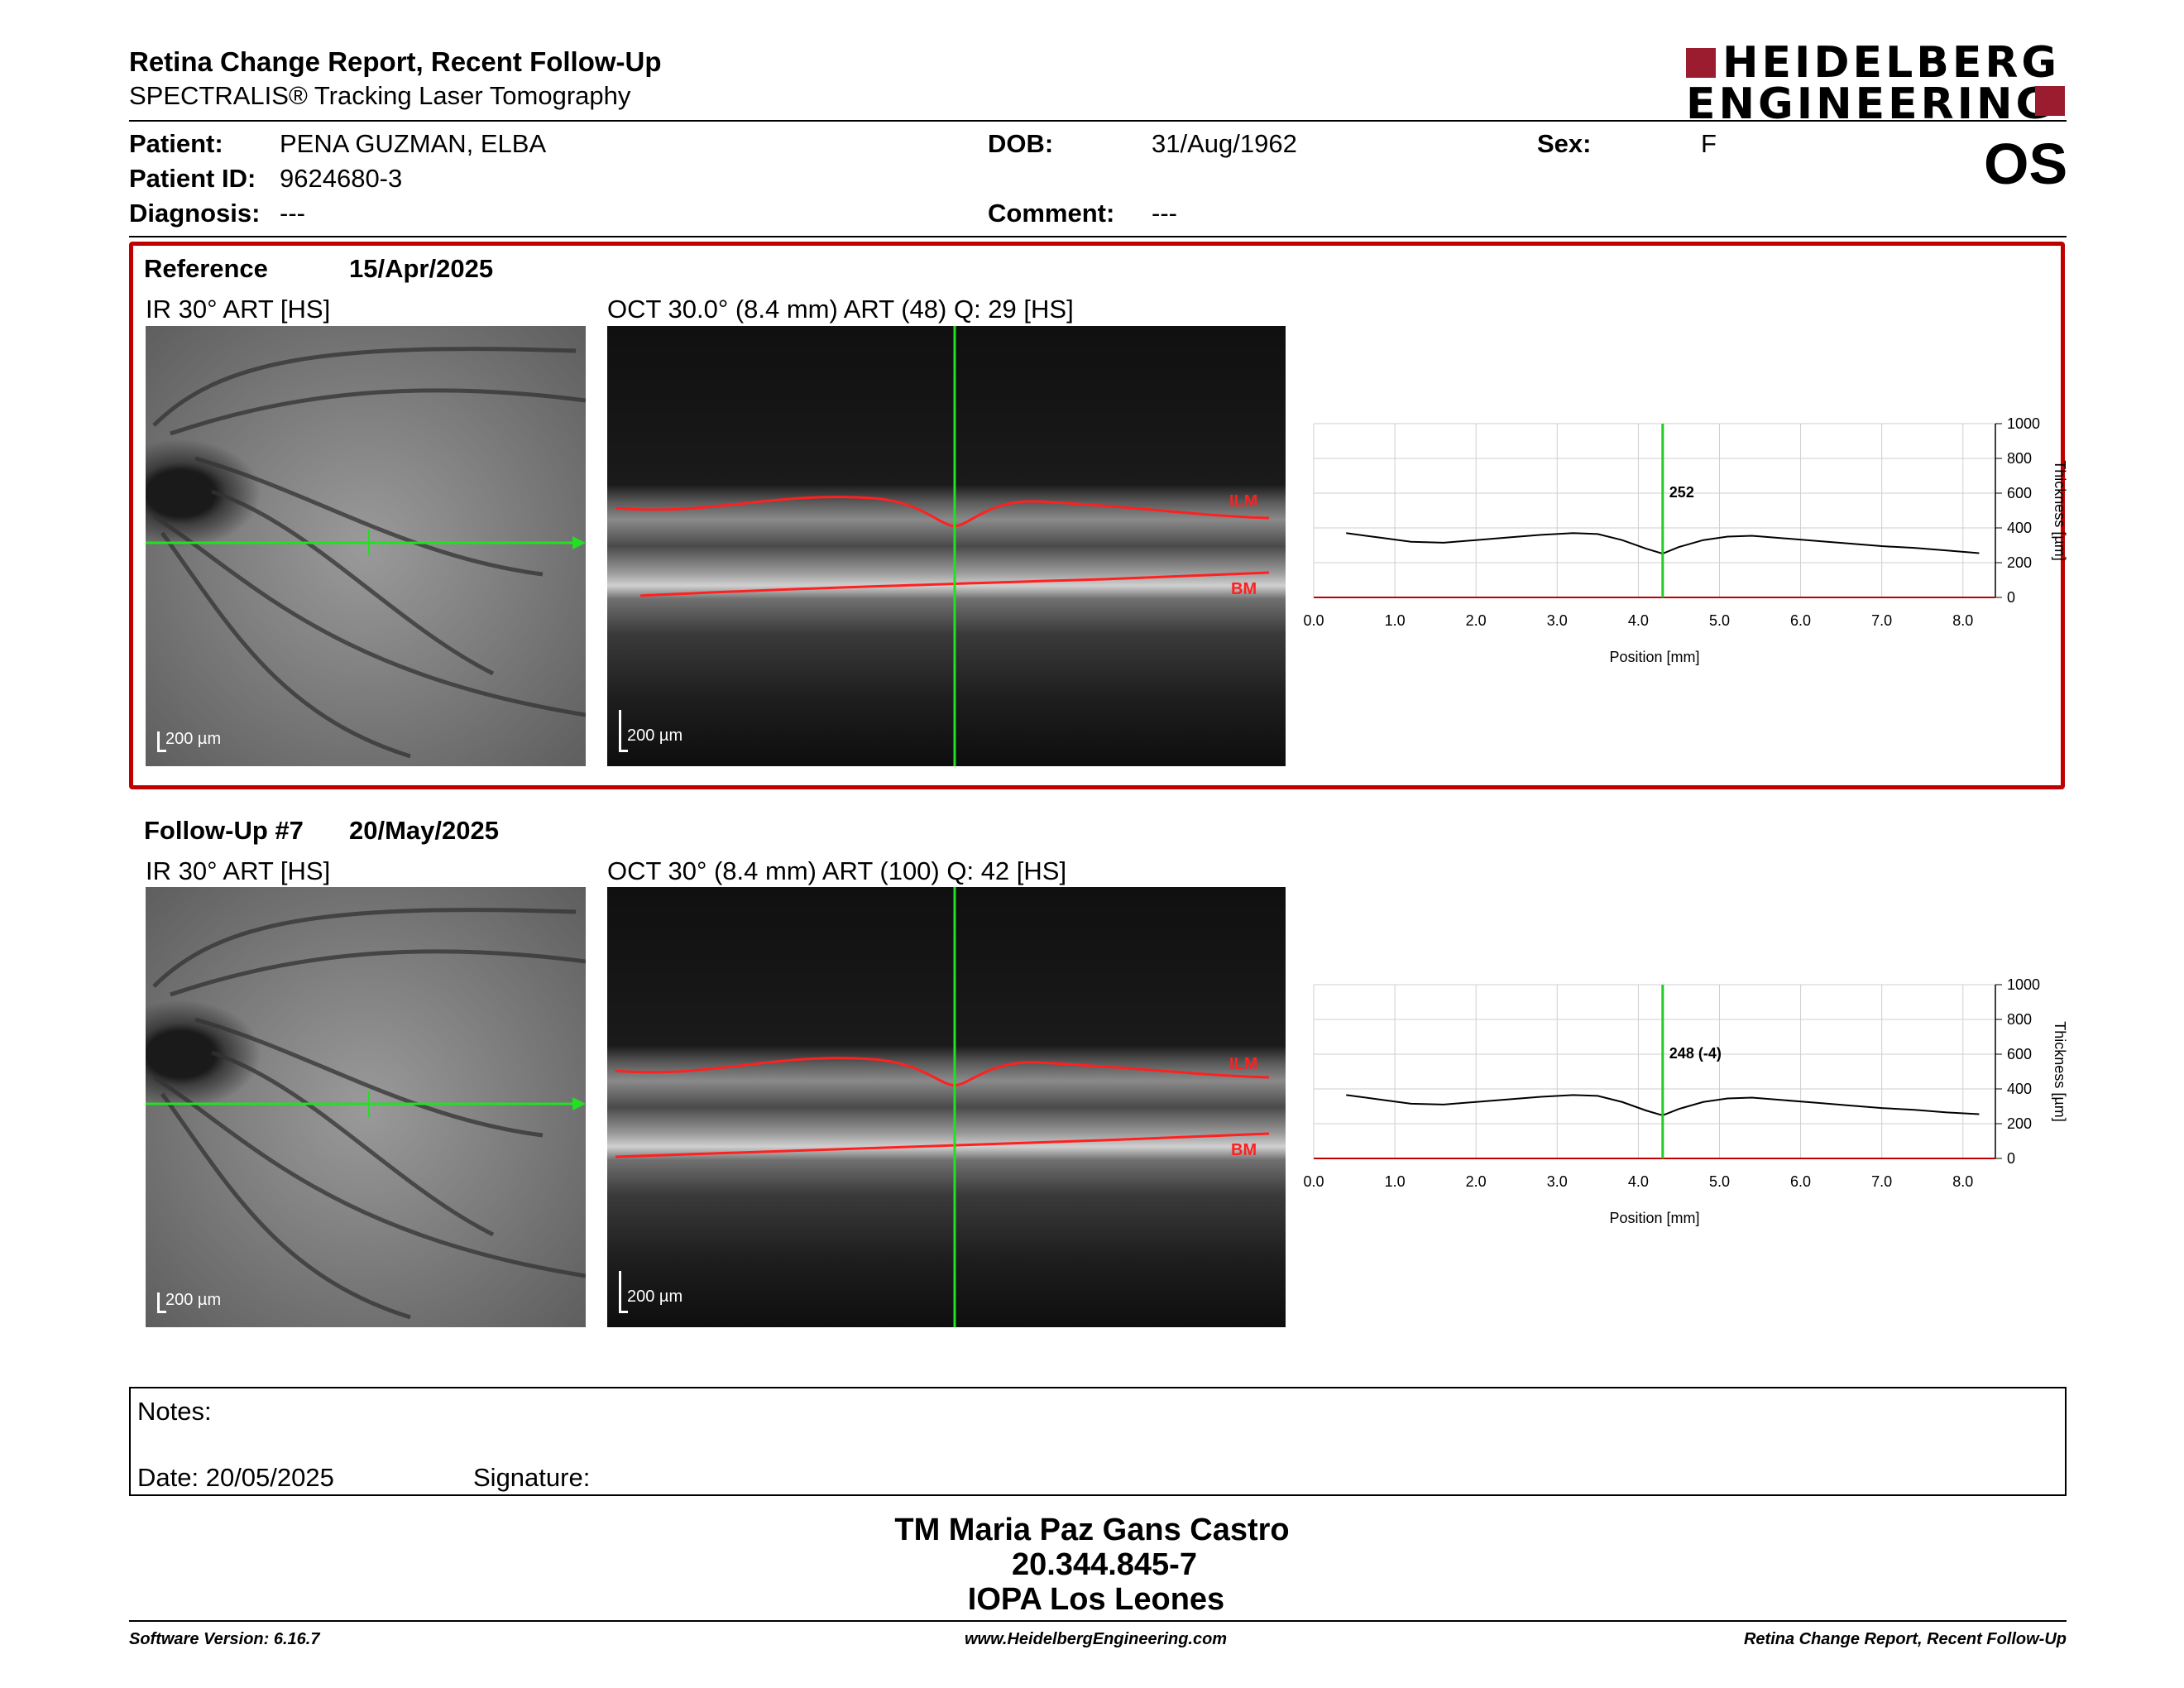  I want to click on patient-id-label: Patient ID:, so click(192, 178).